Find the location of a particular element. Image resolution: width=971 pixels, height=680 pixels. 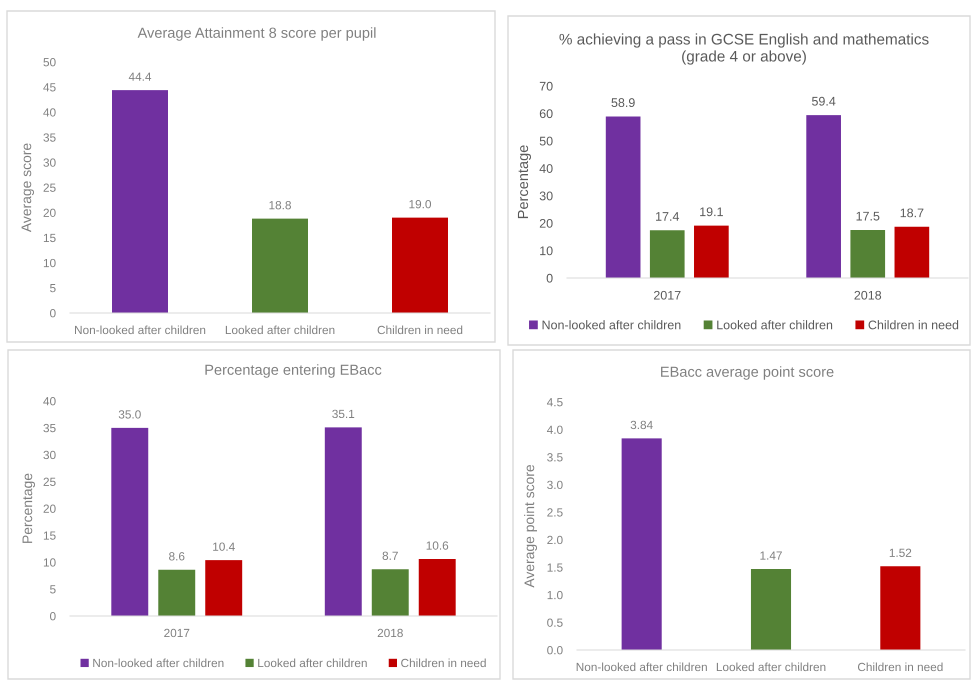

data-label: 18.8 is located at coordinates (280, 205).